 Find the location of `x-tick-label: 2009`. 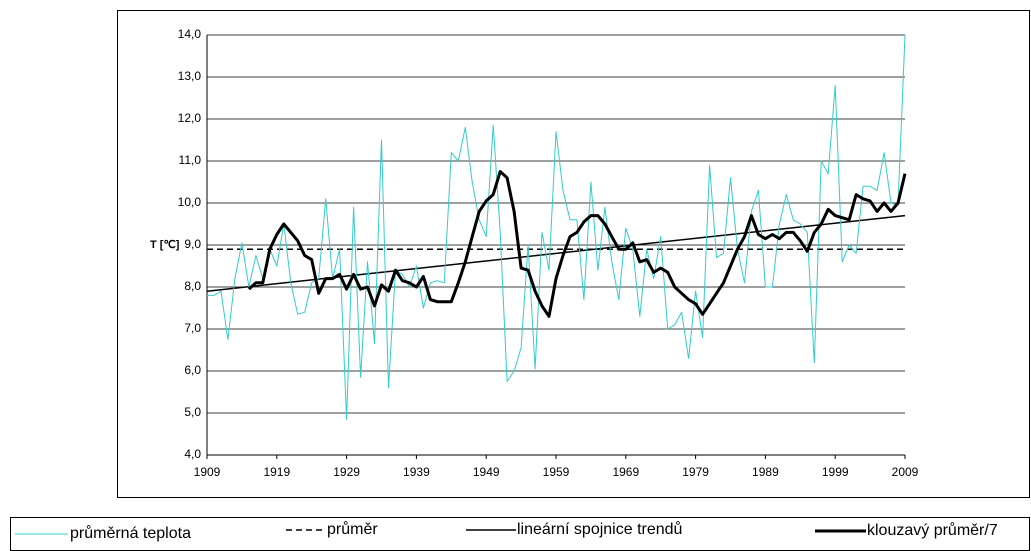

x-tick-label: 2009 is located at coordinates (905, 472).